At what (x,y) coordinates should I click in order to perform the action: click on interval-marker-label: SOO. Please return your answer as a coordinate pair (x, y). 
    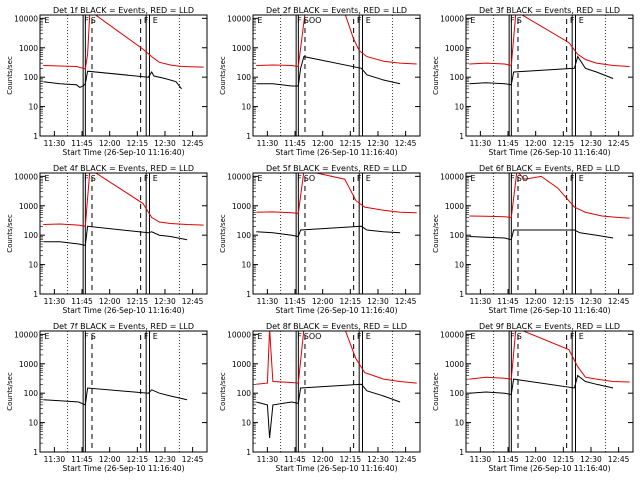
    Looking at the image, I should click on (313, 336).